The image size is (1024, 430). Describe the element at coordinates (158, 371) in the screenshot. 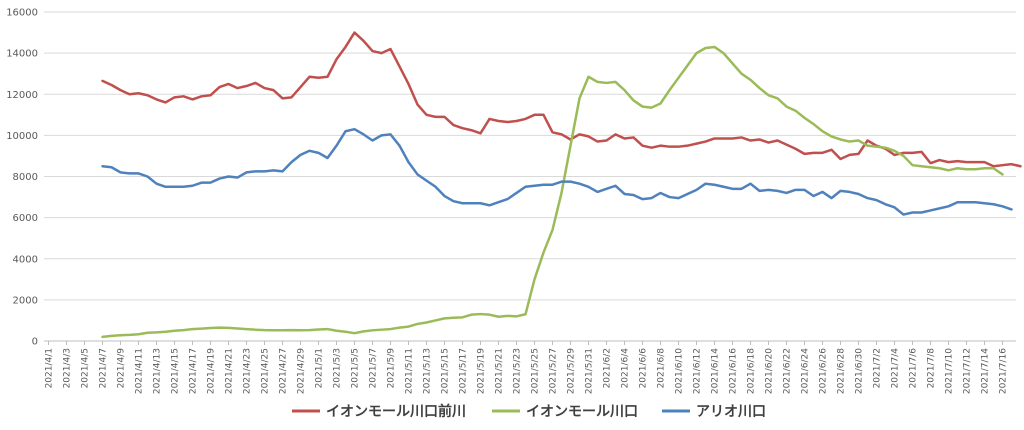

I see `x-tick-label: 2021/4/13` at that location.